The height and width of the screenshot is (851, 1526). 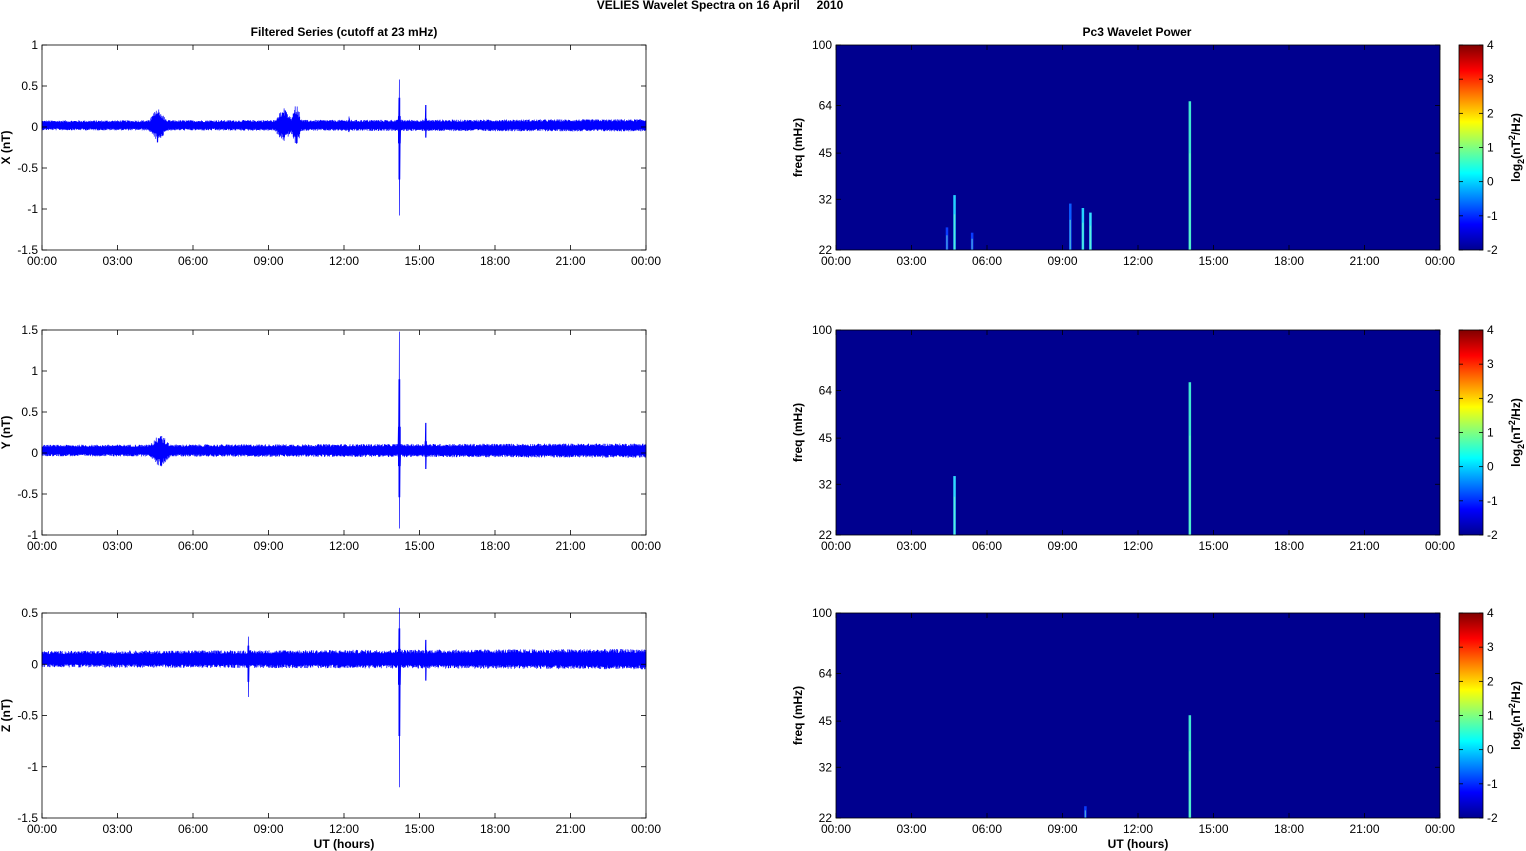 I want to click on series-line-y, so click(x=344, y=430).